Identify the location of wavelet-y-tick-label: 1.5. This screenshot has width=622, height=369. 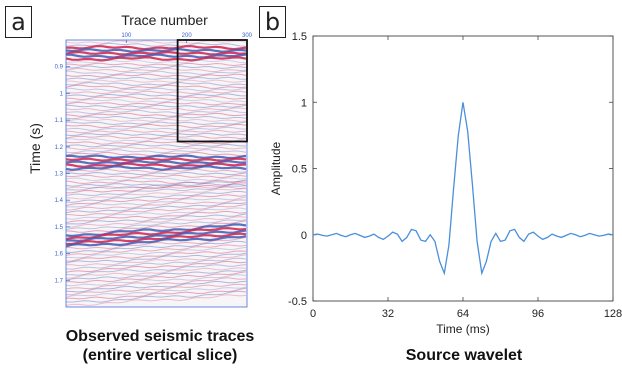
(299, 37).